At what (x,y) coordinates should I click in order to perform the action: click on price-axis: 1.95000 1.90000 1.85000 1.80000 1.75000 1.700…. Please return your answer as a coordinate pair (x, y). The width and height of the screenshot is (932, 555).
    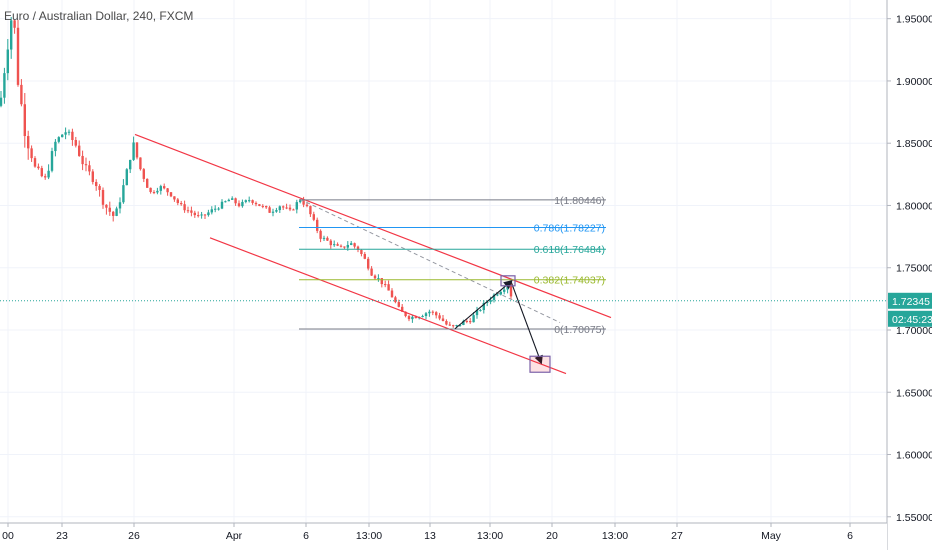
    Looking at the image, I should click on (909, 275).